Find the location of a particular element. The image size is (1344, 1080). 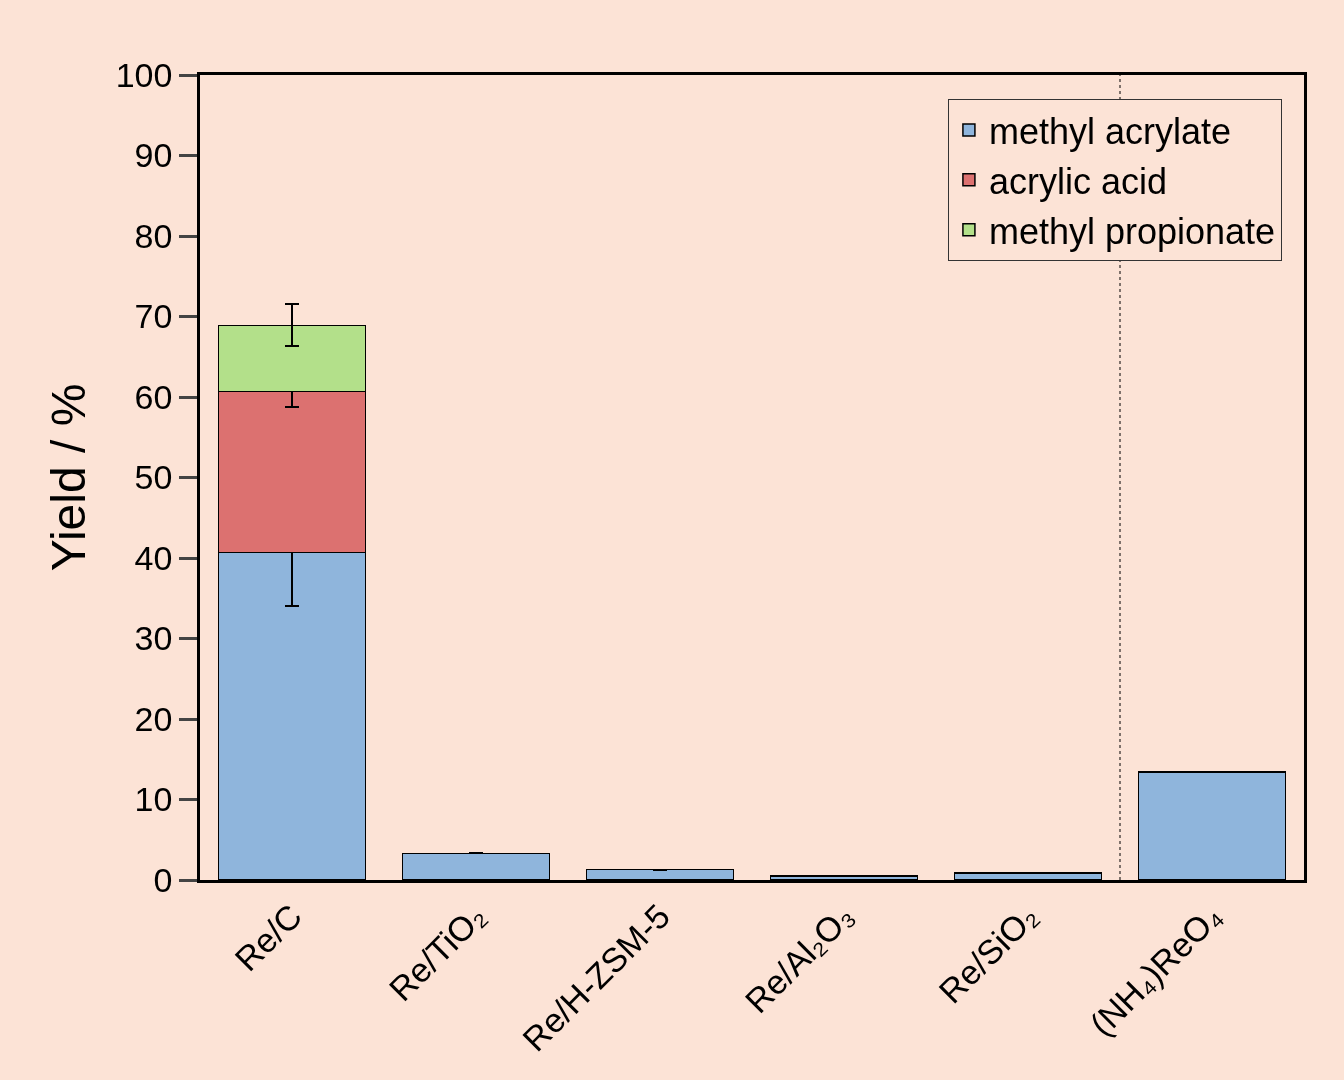

y-tick-label: 0 is located at coordinates (163, 879).